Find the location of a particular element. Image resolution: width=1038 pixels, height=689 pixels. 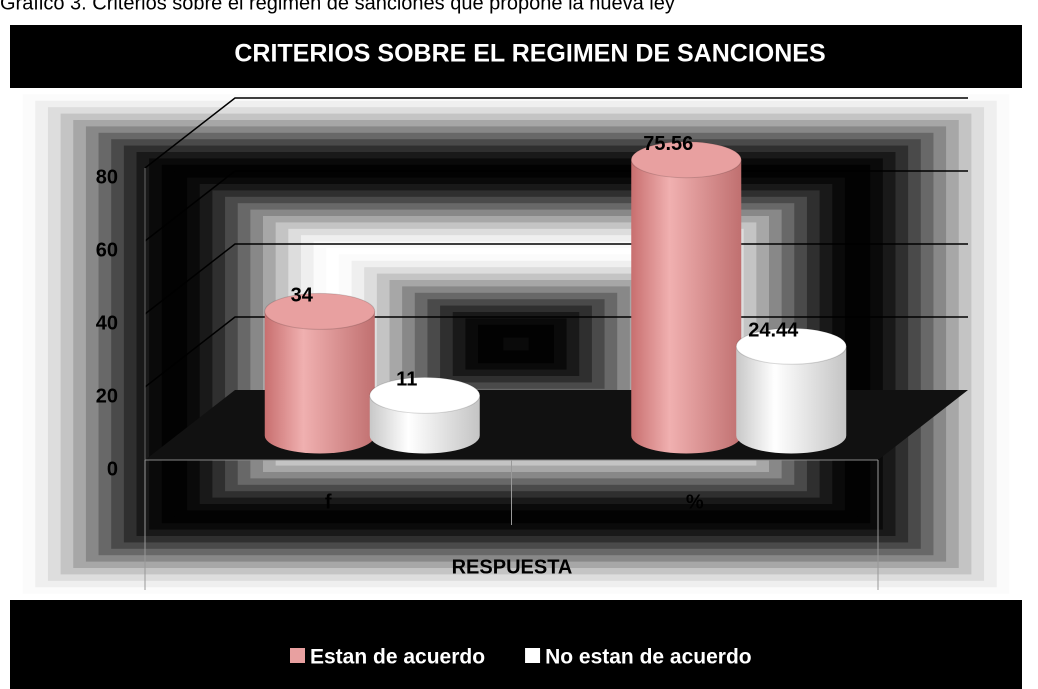

y-tick-label: 40 is located at coordinates (107, 323).